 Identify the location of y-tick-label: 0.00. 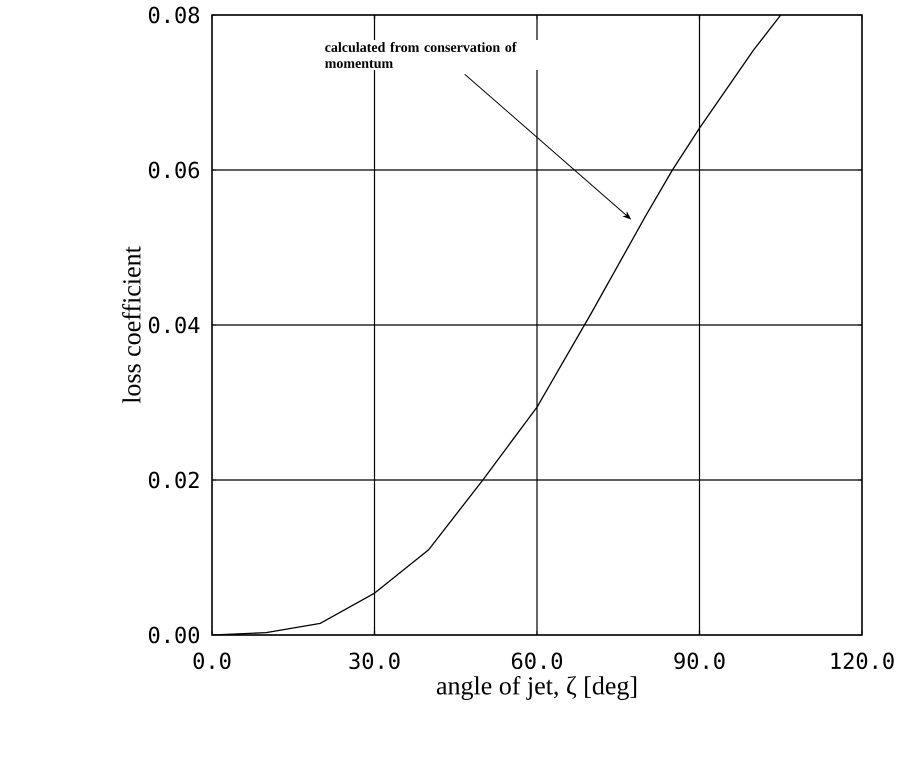
(174, 635).